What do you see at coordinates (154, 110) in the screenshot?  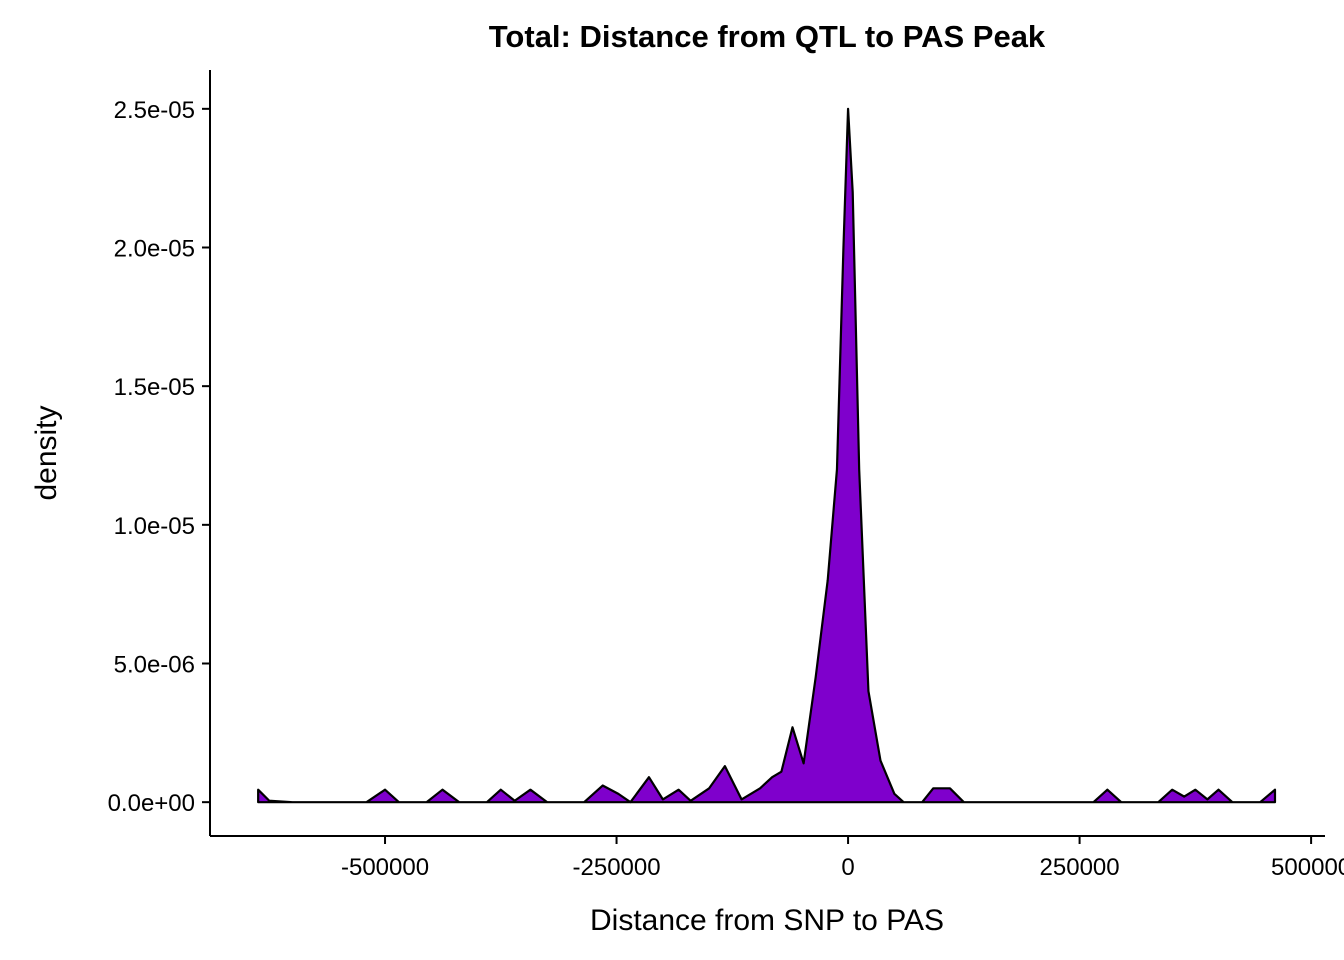 I see `y-tick-label: 2.5e-05` at bounding box center [154, 110].